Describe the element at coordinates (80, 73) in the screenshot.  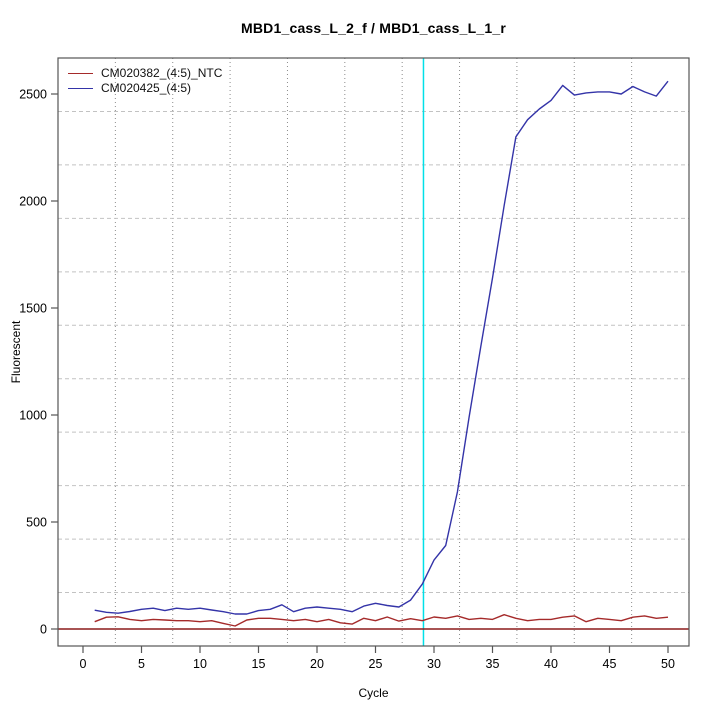
I see `legend-line-swatch-ntc` at that location.